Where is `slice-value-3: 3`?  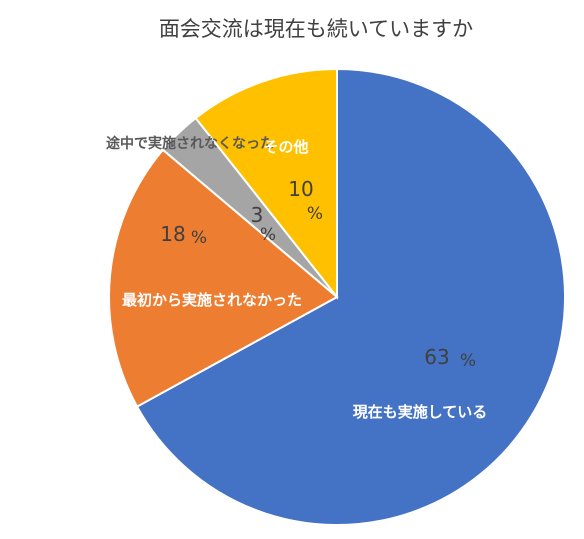
slice-value-3: 3 is located at coordinates (257, 215).